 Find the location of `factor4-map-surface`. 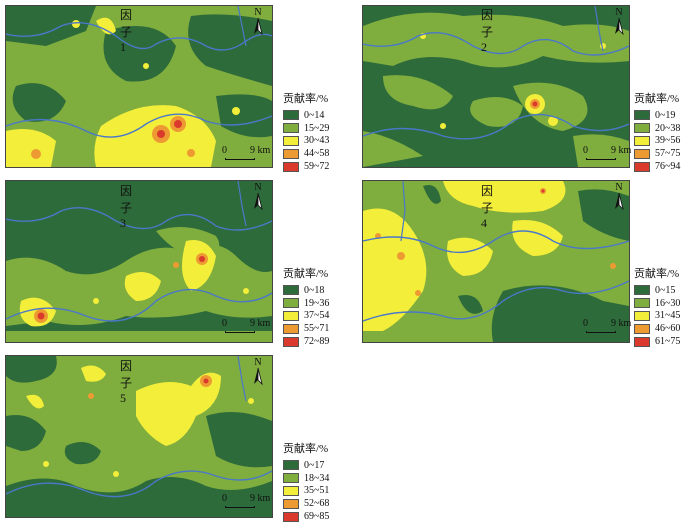

factor4-map-surface is located at coordinates (496, 261).